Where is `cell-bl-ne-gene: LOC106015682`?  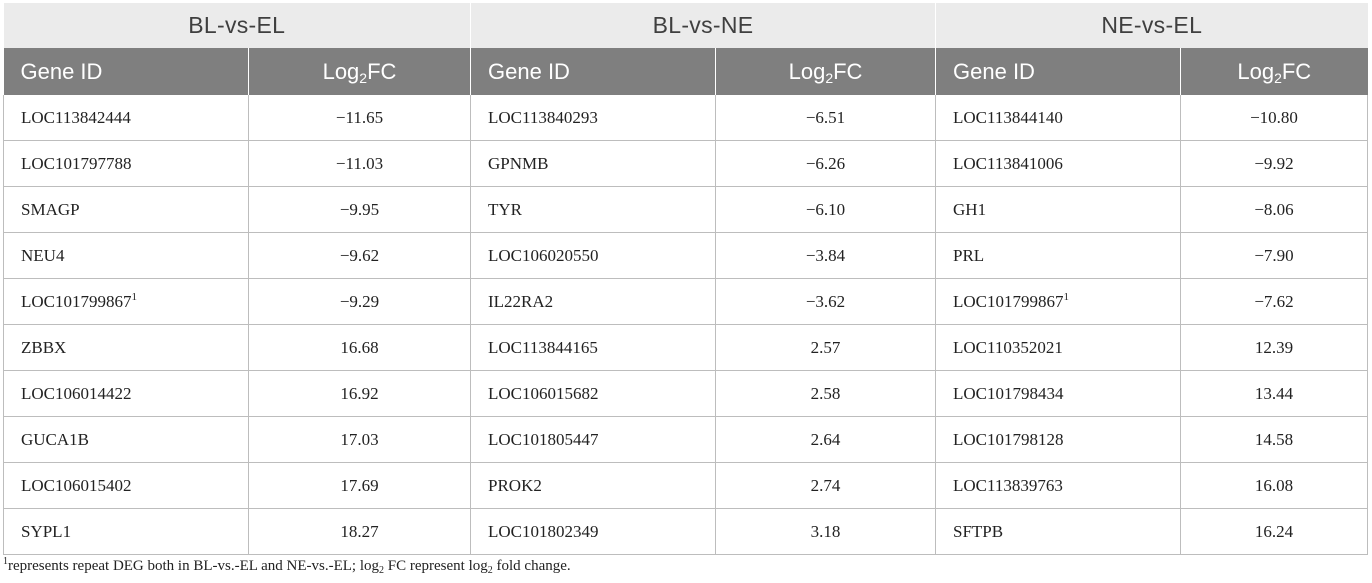 cell-bl-ne-gene: LOC106015682 is located at coordinates (593, 393).